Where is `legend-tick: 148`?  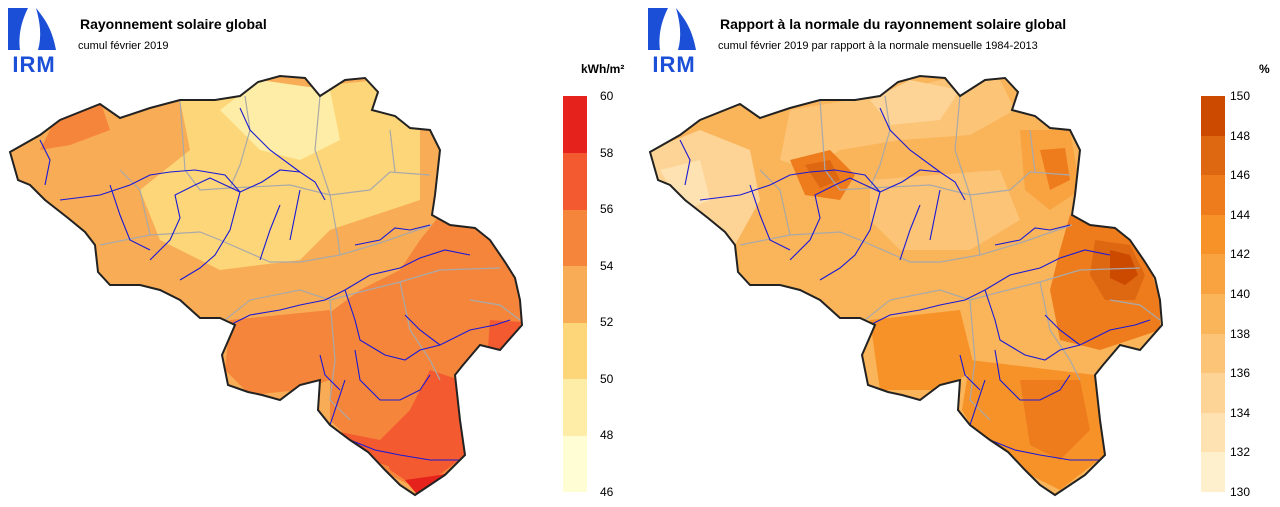 legend-tick: 148 is located at coordinates (1240, 136).